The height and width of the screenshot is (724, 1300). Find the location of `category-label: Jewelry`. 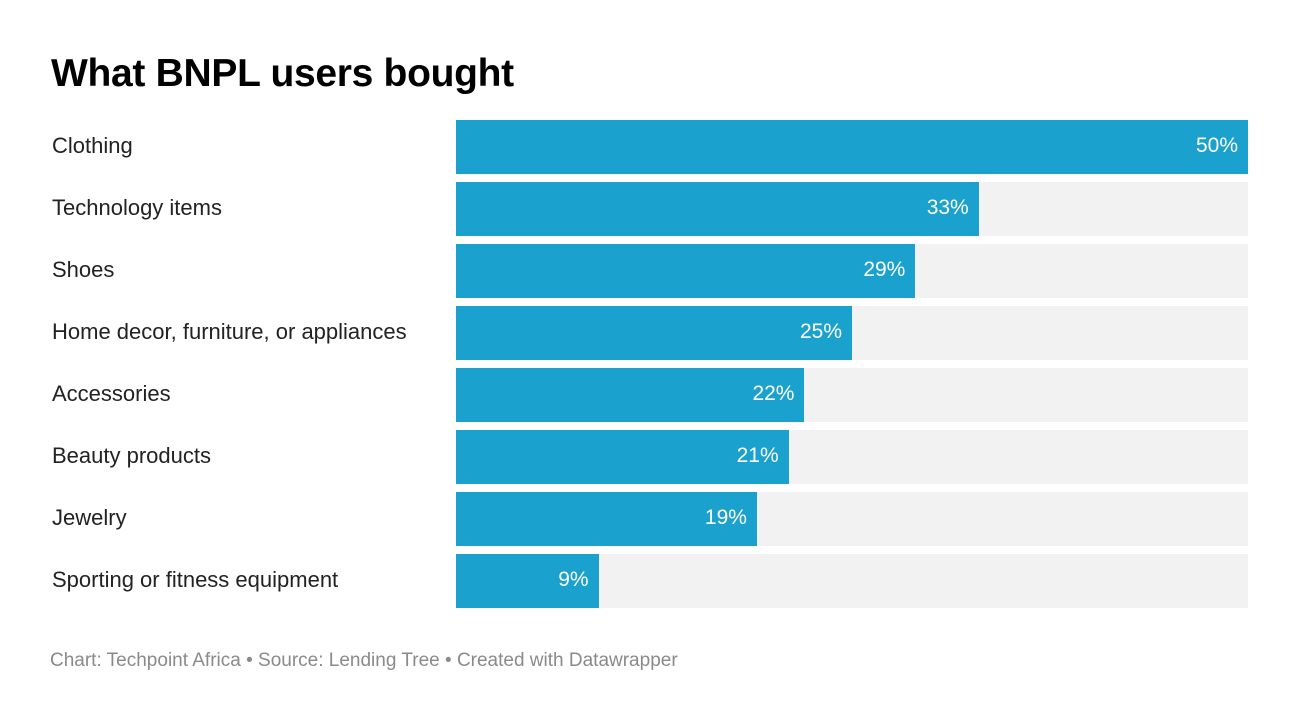

category-label: Jewelry is located at coordinates (89, 517).